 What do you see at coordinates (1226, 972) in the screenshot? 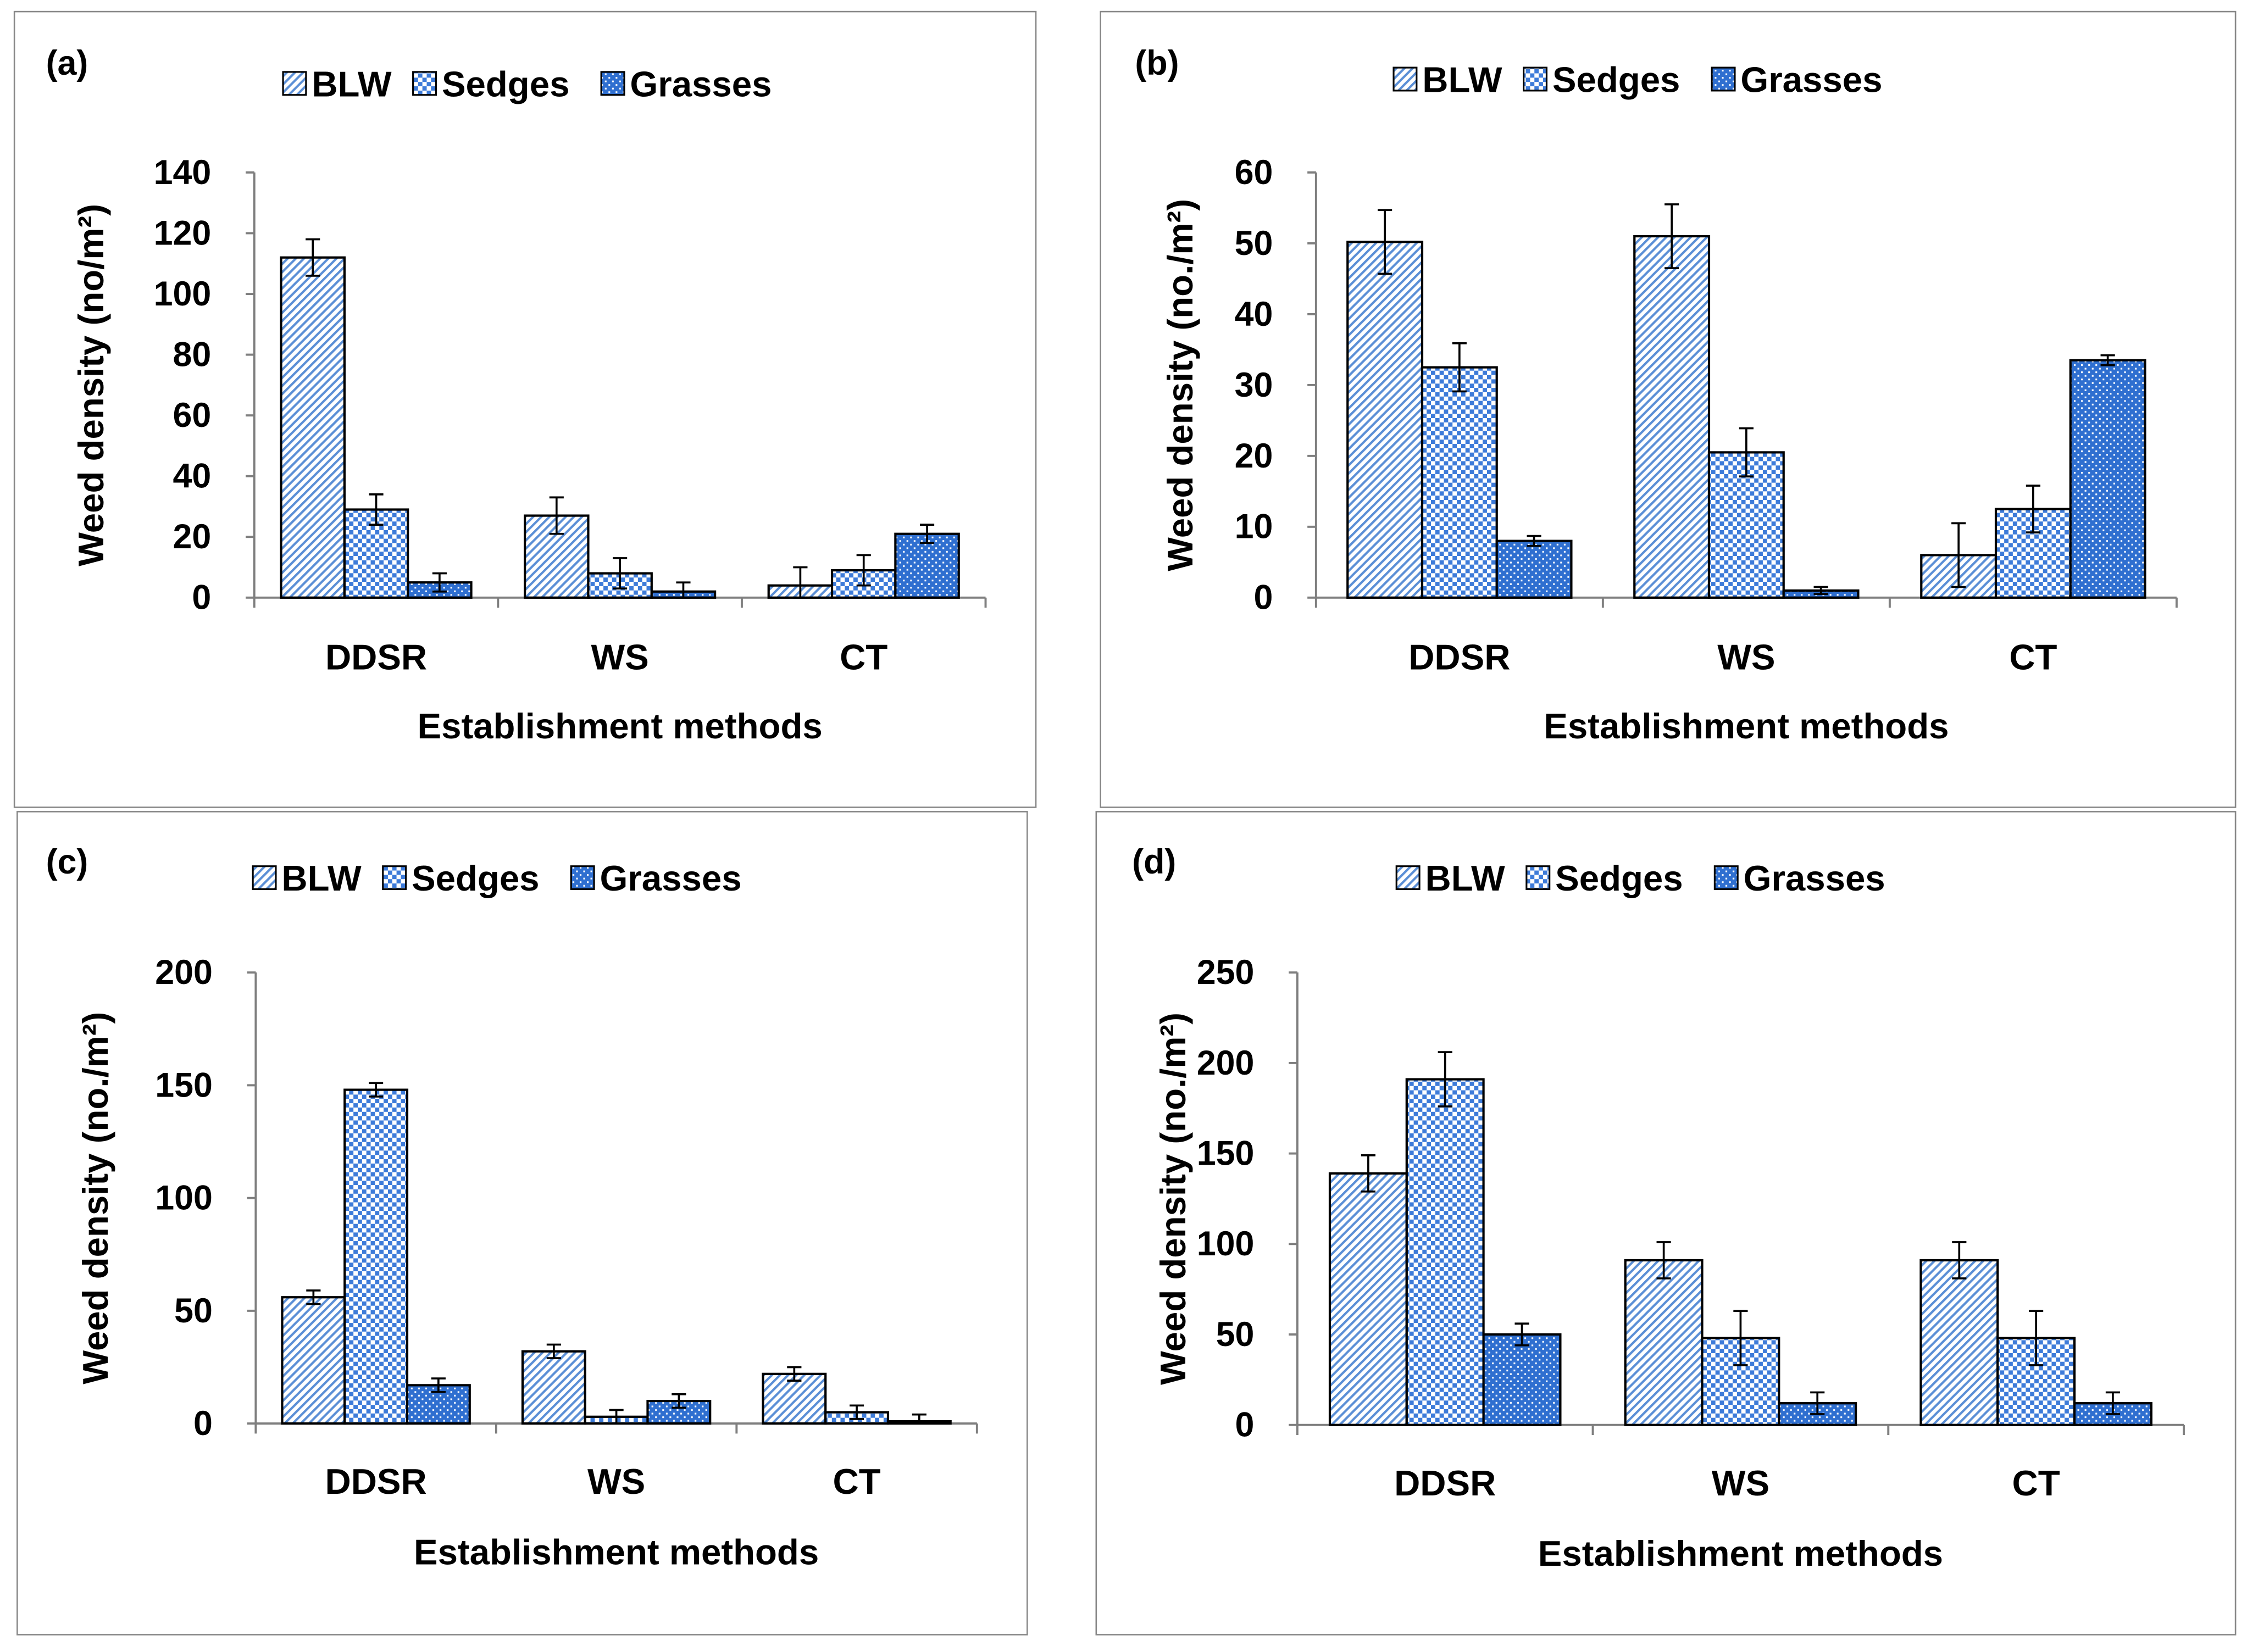
I see `y-tick-label: 250` at bounding box center [1226, 972].